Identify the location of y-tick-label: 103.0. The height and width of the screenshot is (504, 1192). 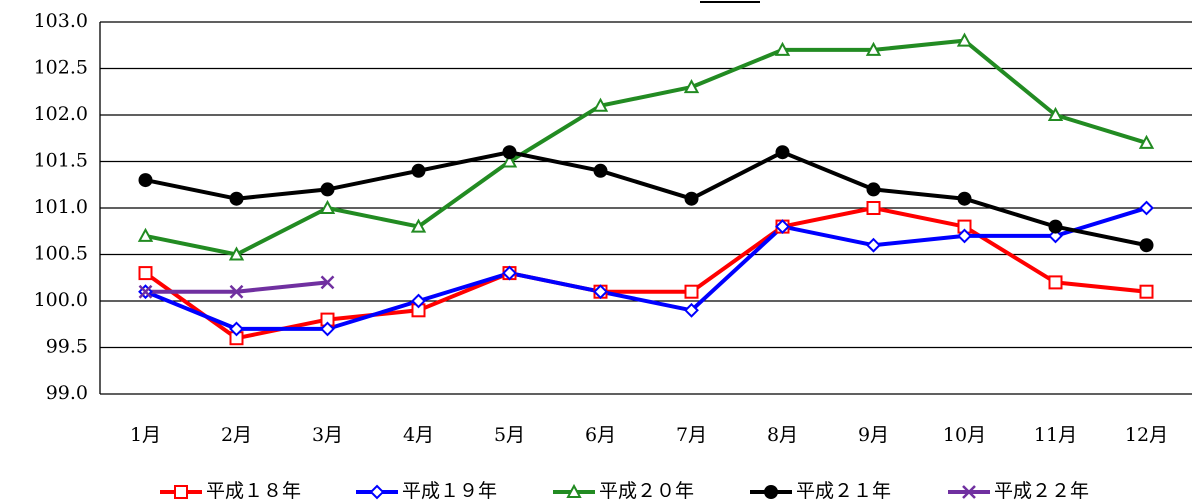
(61, 21).